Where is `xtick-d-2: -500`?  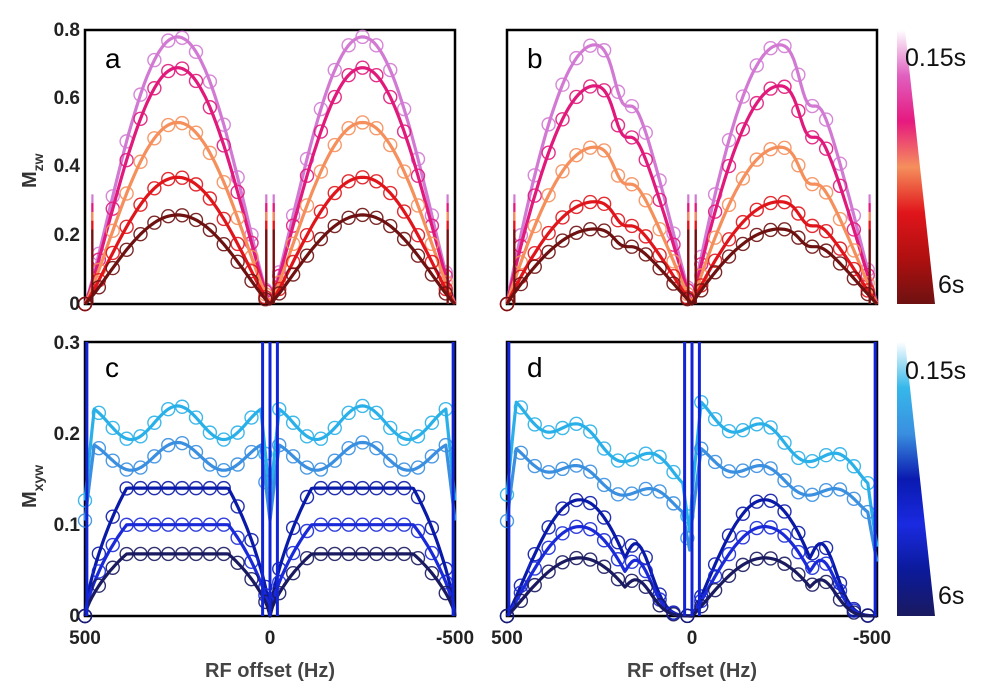
xtick-d-2: -500 is located at coordinates (872, 638).